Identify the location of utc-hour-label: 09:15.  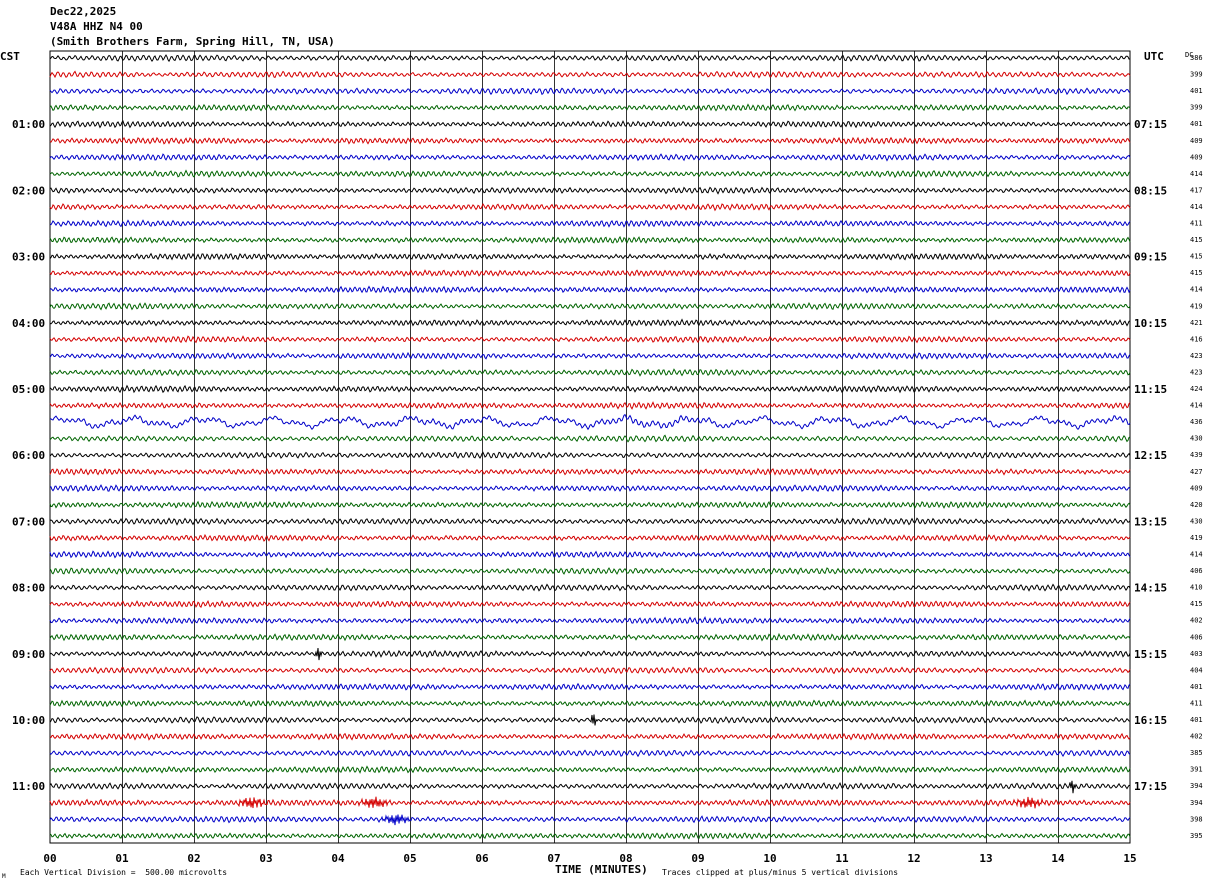
(1150, 257).